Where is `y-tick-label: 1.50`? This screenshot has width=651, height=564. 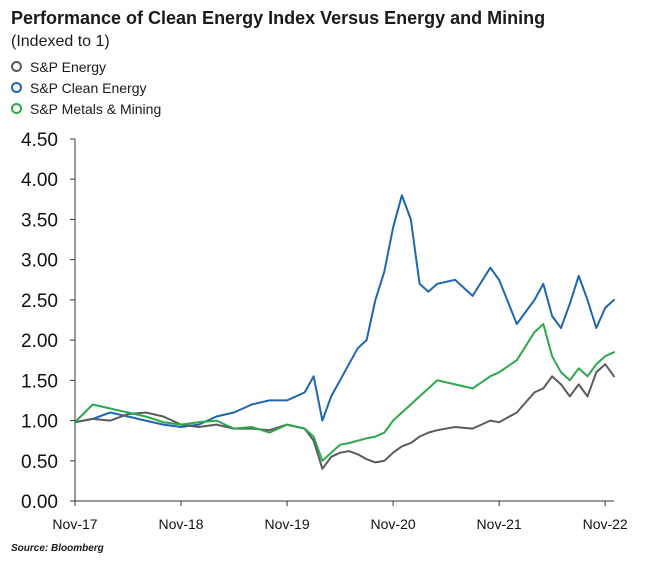
y-tick-label: 1.50 is located at coordinates (39, 381).